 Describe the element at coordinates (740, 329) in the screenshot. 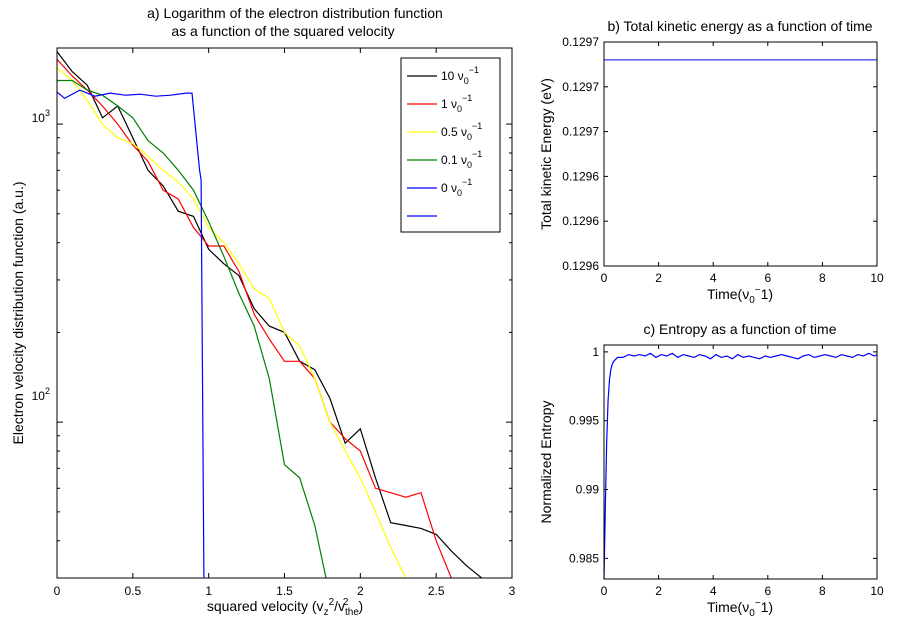

I see `panel-c-title: c) Entropy as a function of time` at that location.